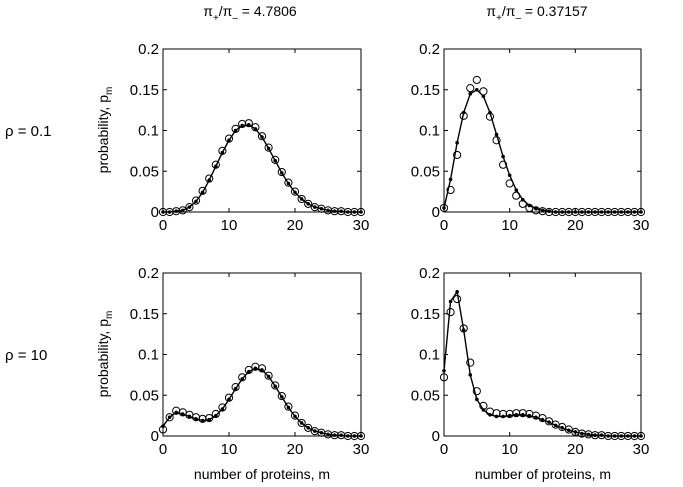  Describe the element at coordinates (148, 355) in the screenshot. I see `y-tick-label: 0.1` at that location.